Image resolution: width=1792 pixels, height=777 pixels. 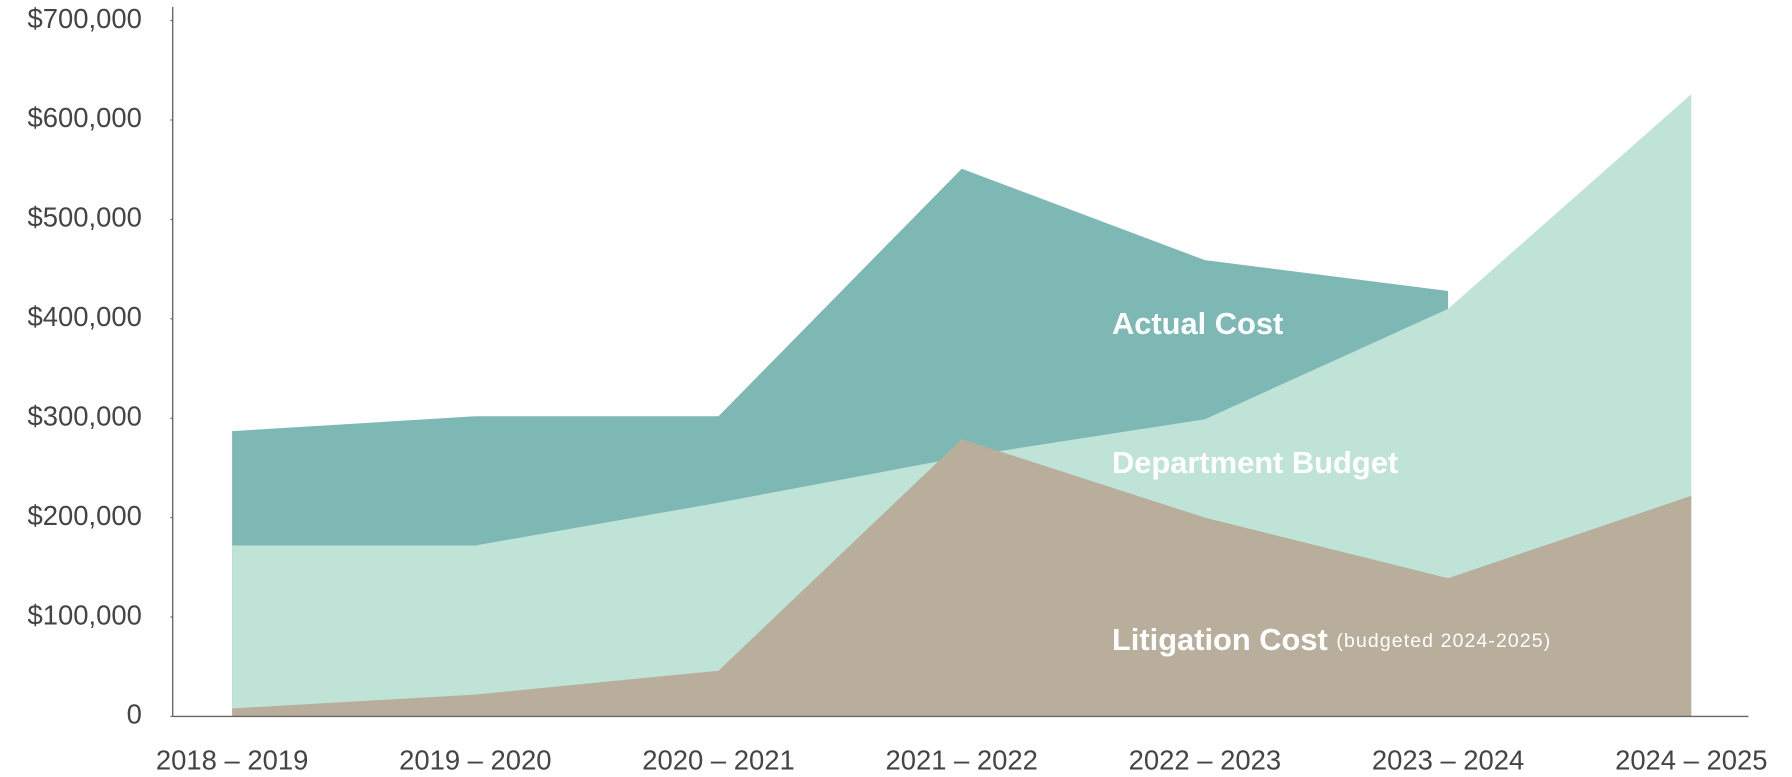 I want to click on y-tick-label: $400,000, so click(x=85, y=316).